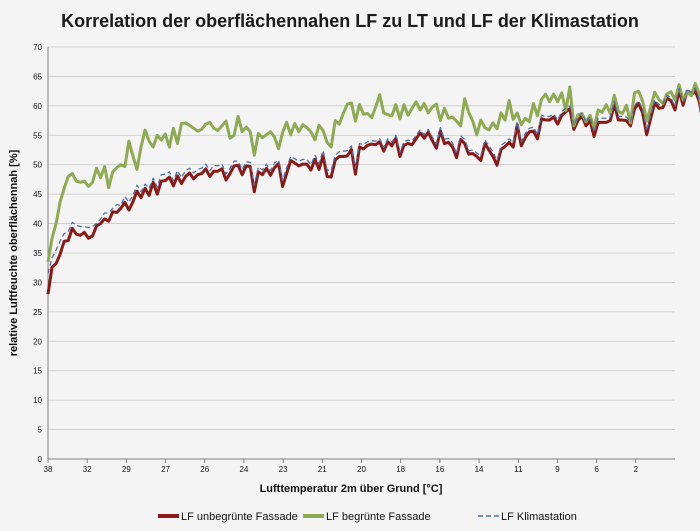 Image resolution: width=700 pixels, height=531 pixels. What do you see at coordinates (596, 469) in the screenshot?
I see `x-tick-label: 6` at bounding box center [596, 469].